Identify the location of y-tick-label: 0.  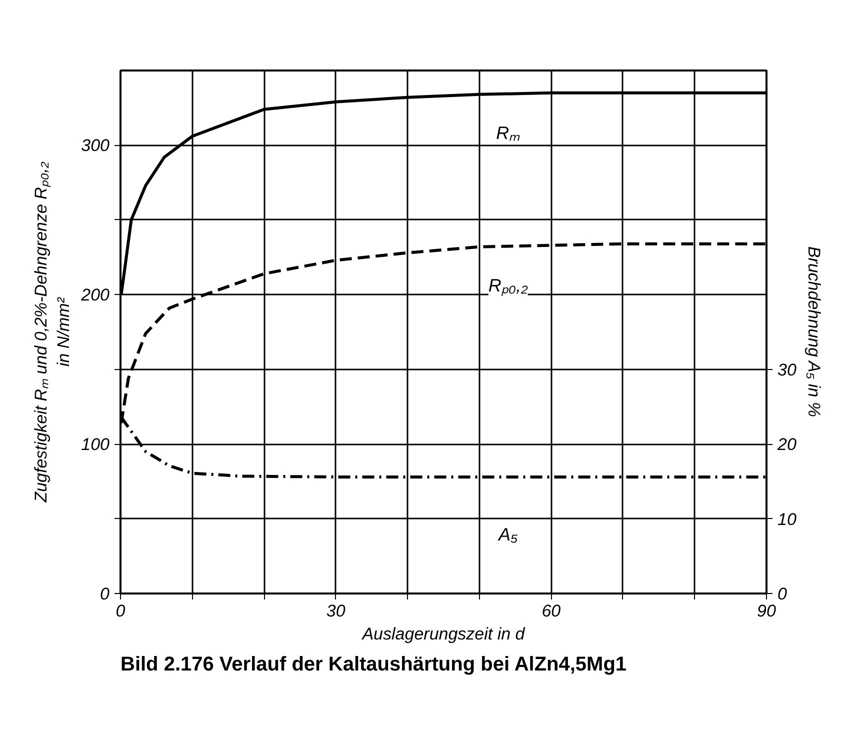
(105, 594).